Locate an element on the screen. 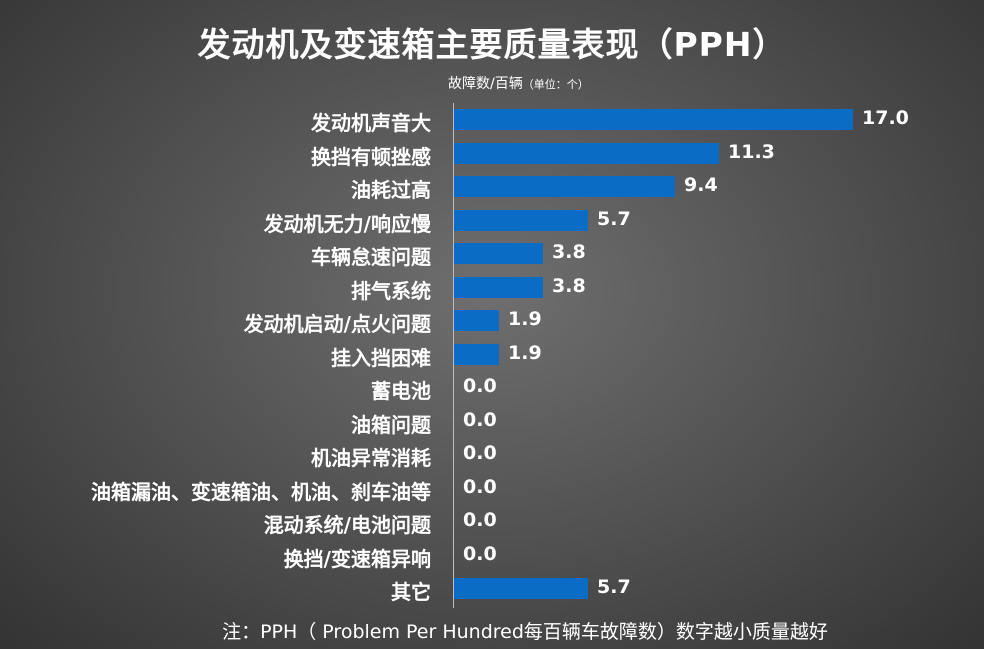  category-label: 油耗过高 is located at coordinates (391, 190).